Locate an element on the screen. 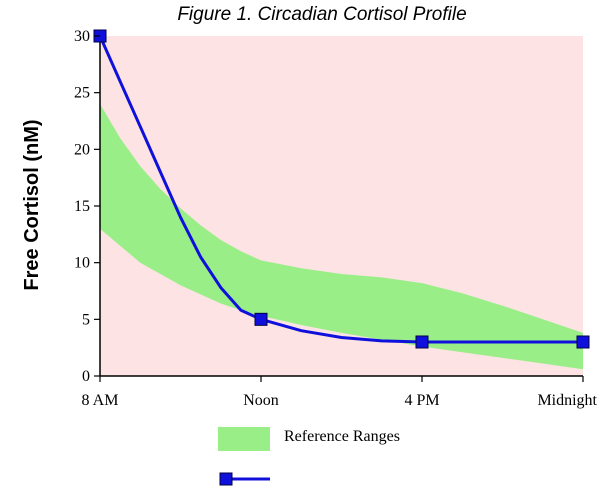 The image size is (600, 489). chart-title: Figure 1. Circadian Cortisol Profile is located at coordinates (321, 14).